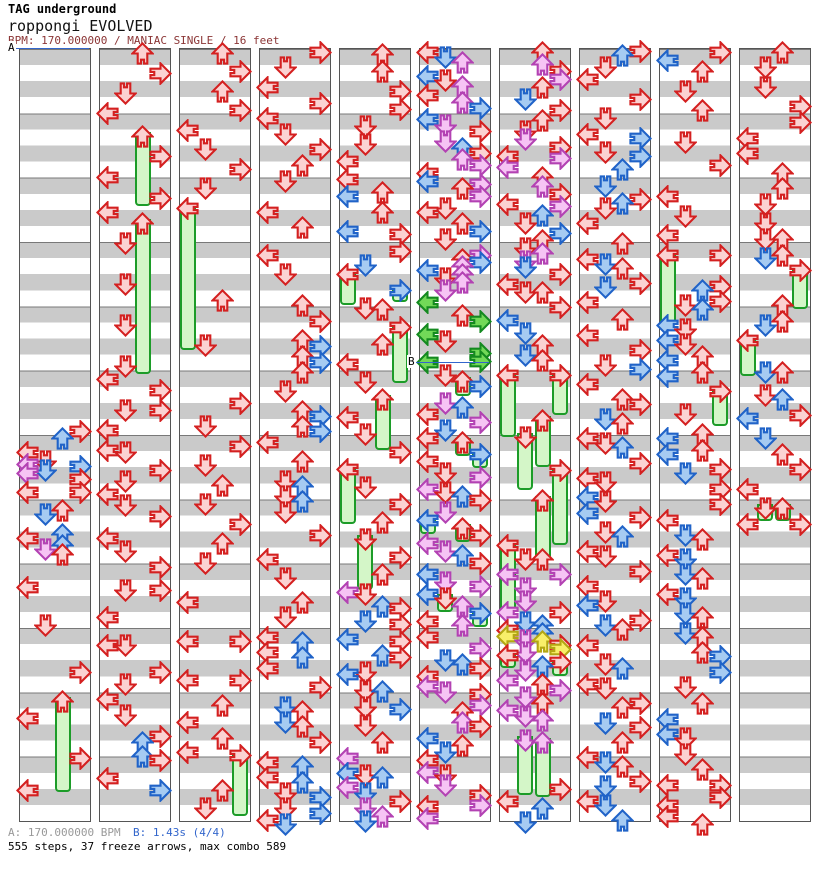 This screenshot has width=832, height=876. I want to click on marker-b-legend: B: 1.43s (4/4), so click(179, 832).